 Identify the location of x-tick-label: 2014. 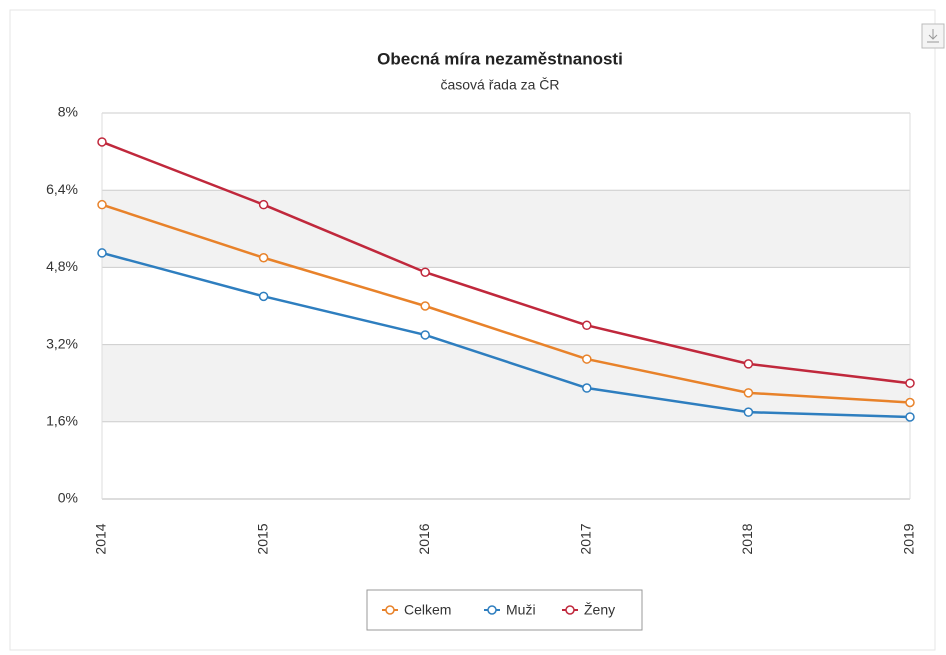
(101, 538).